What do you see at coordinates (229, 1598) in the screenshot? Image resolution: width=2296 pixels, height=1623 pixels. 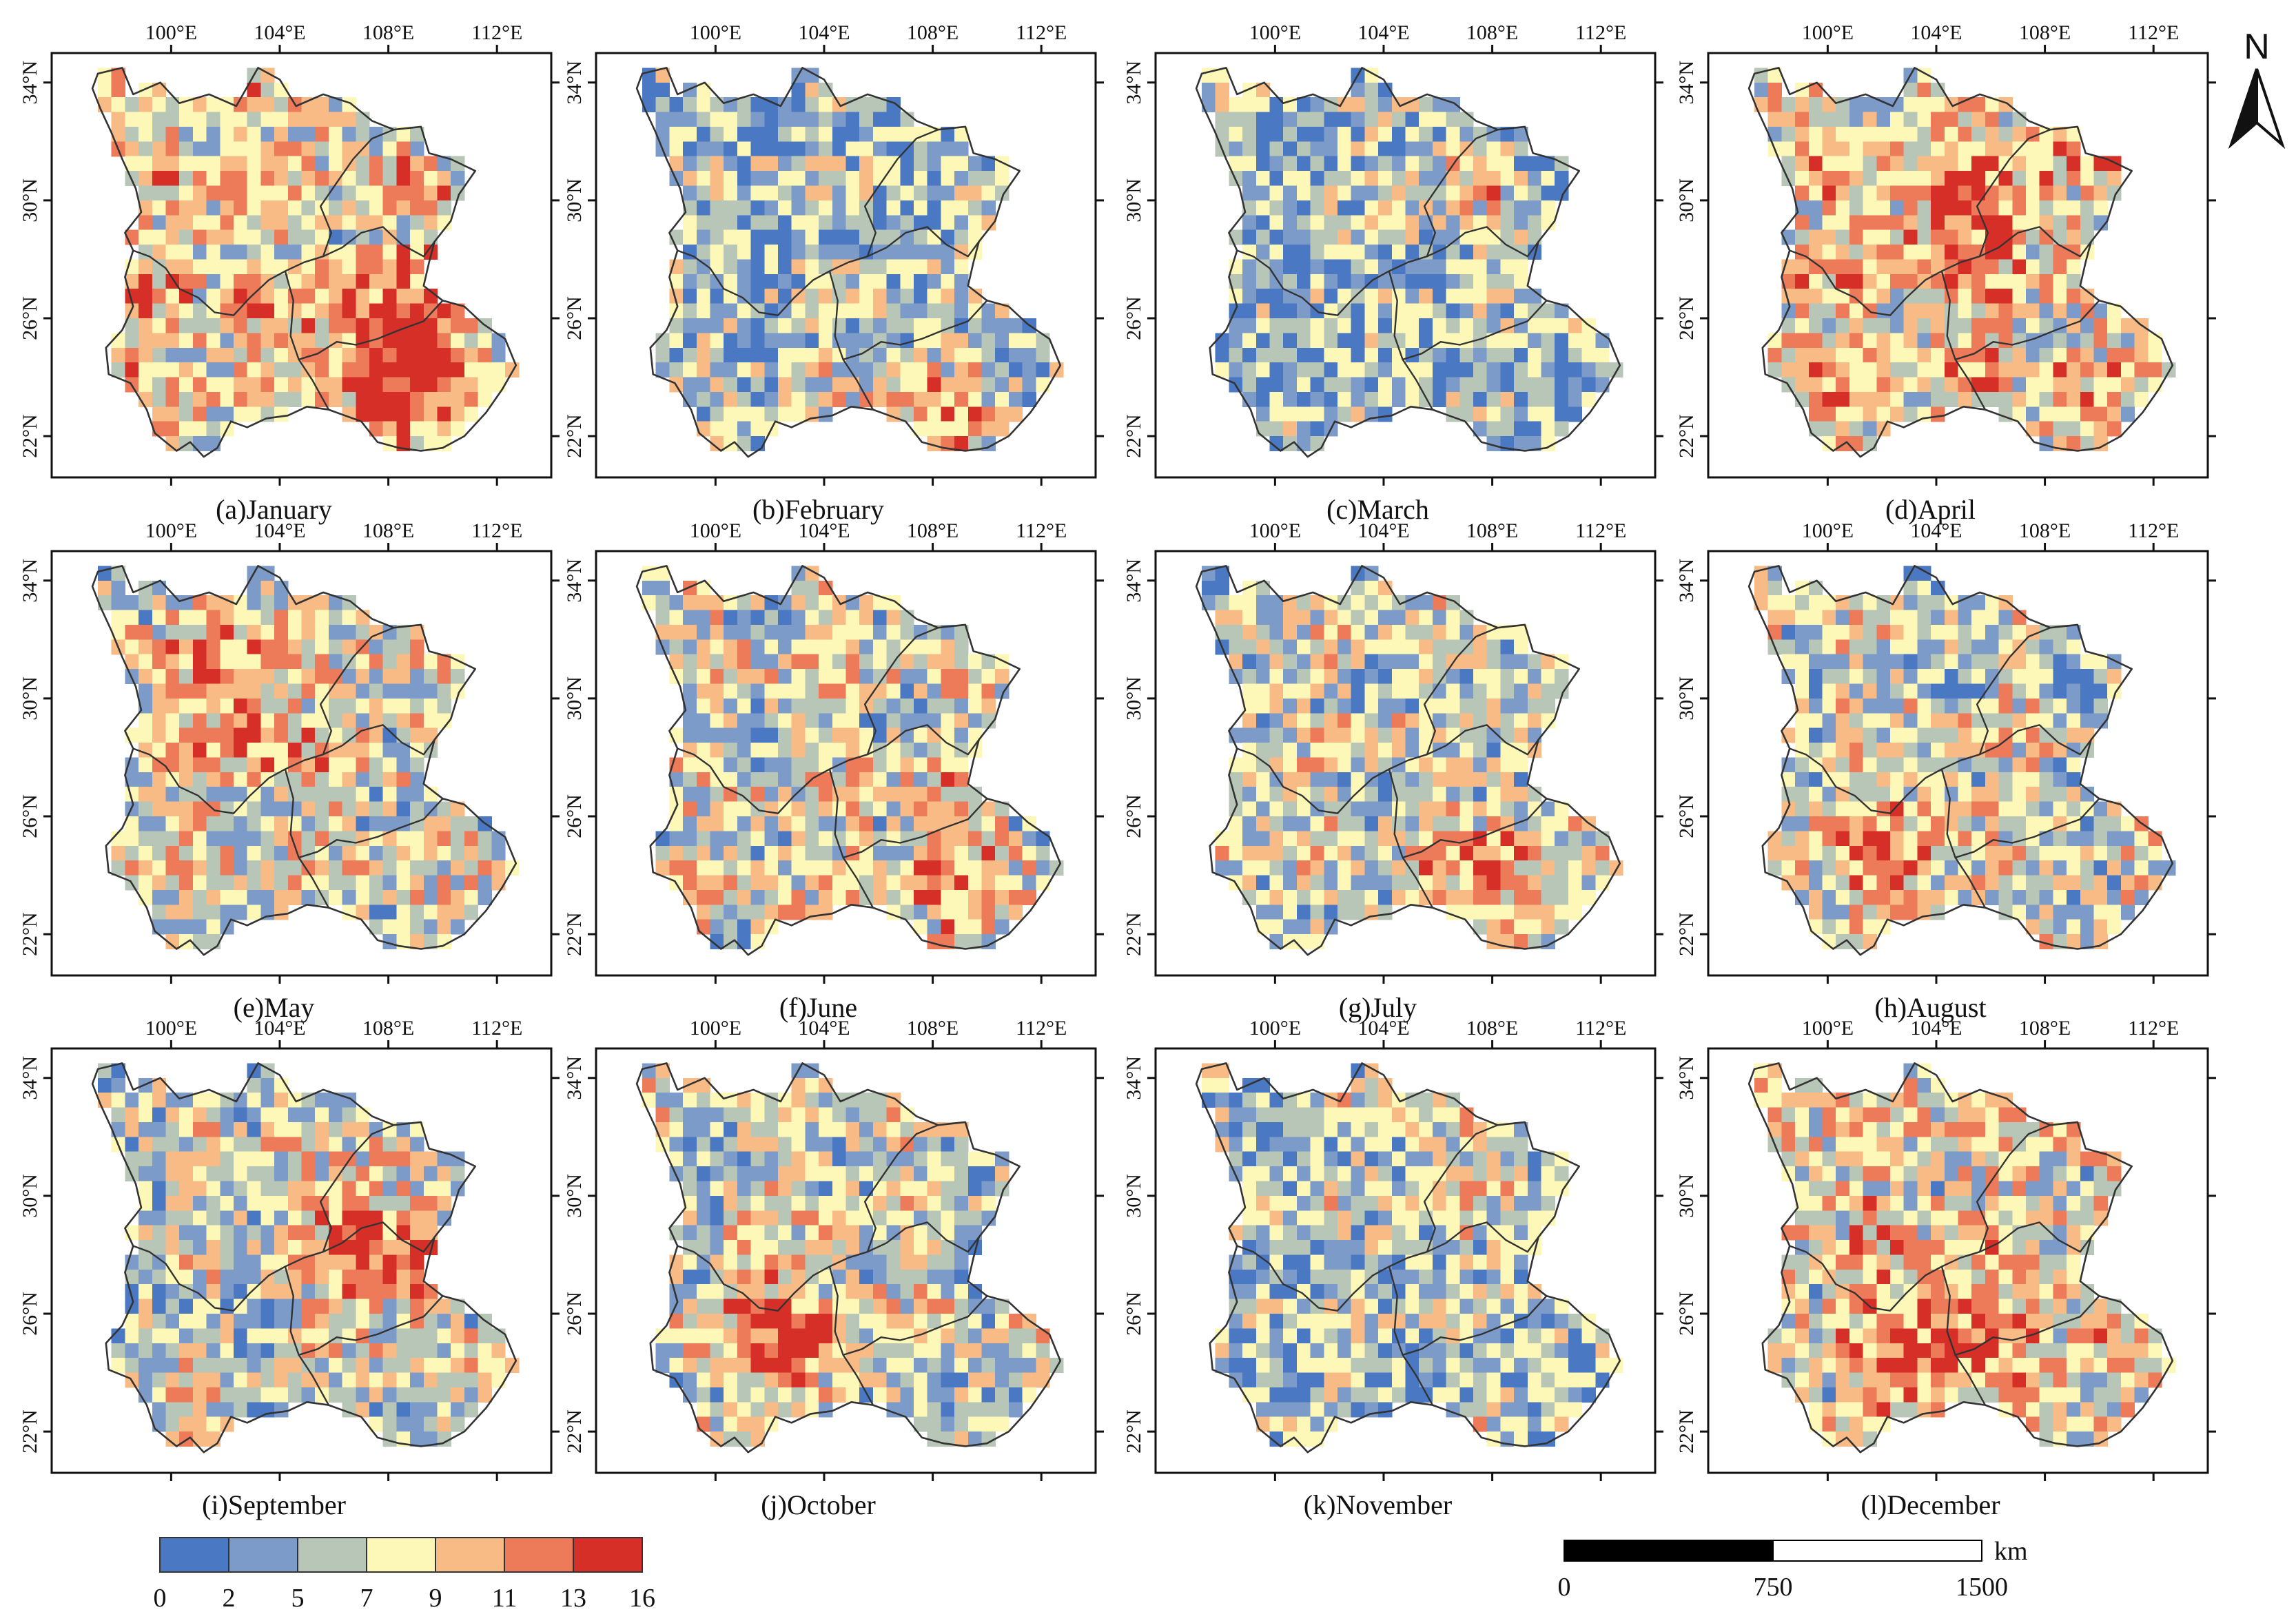 I see `legend-break-label: 2` at bounding box center [229, 1598].